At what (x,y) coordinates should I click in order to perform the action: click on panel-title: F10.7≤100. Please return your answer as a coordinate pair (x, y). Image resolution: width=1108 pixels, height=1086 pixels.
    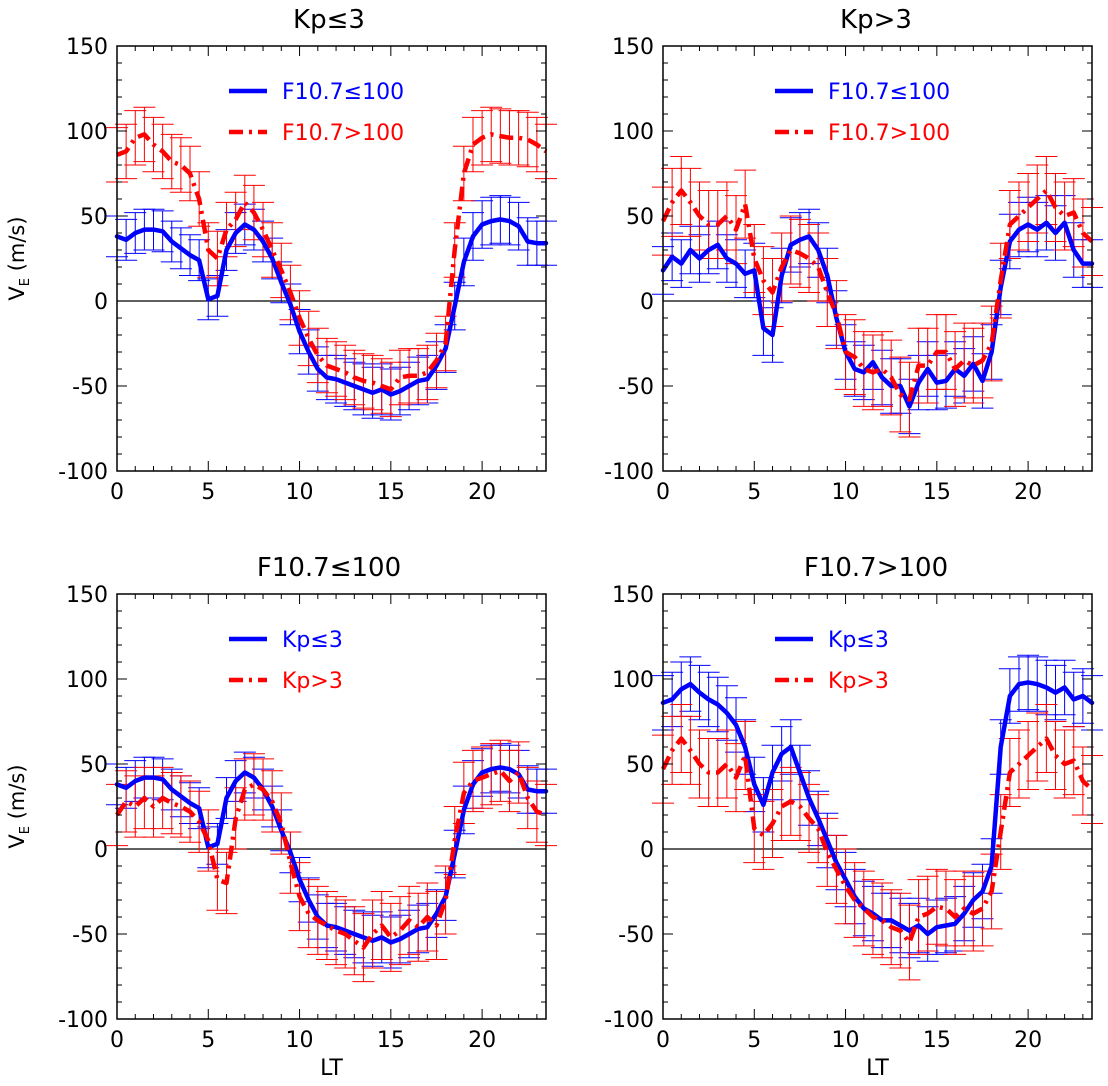
    Looking at the image, I should click on (329, 568).